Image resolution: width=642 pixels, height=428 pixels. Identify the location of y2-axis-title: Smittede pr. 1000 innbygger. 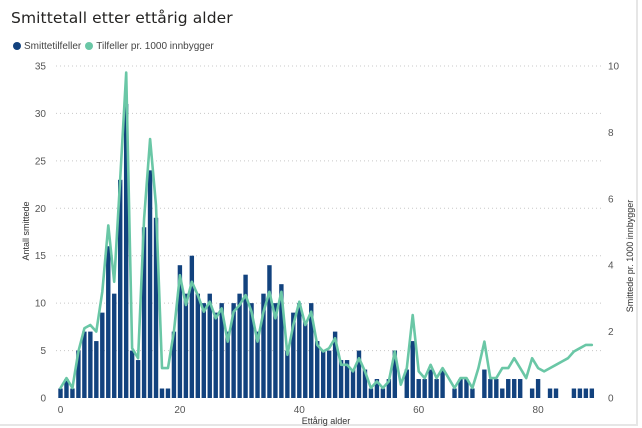
(630, 256).